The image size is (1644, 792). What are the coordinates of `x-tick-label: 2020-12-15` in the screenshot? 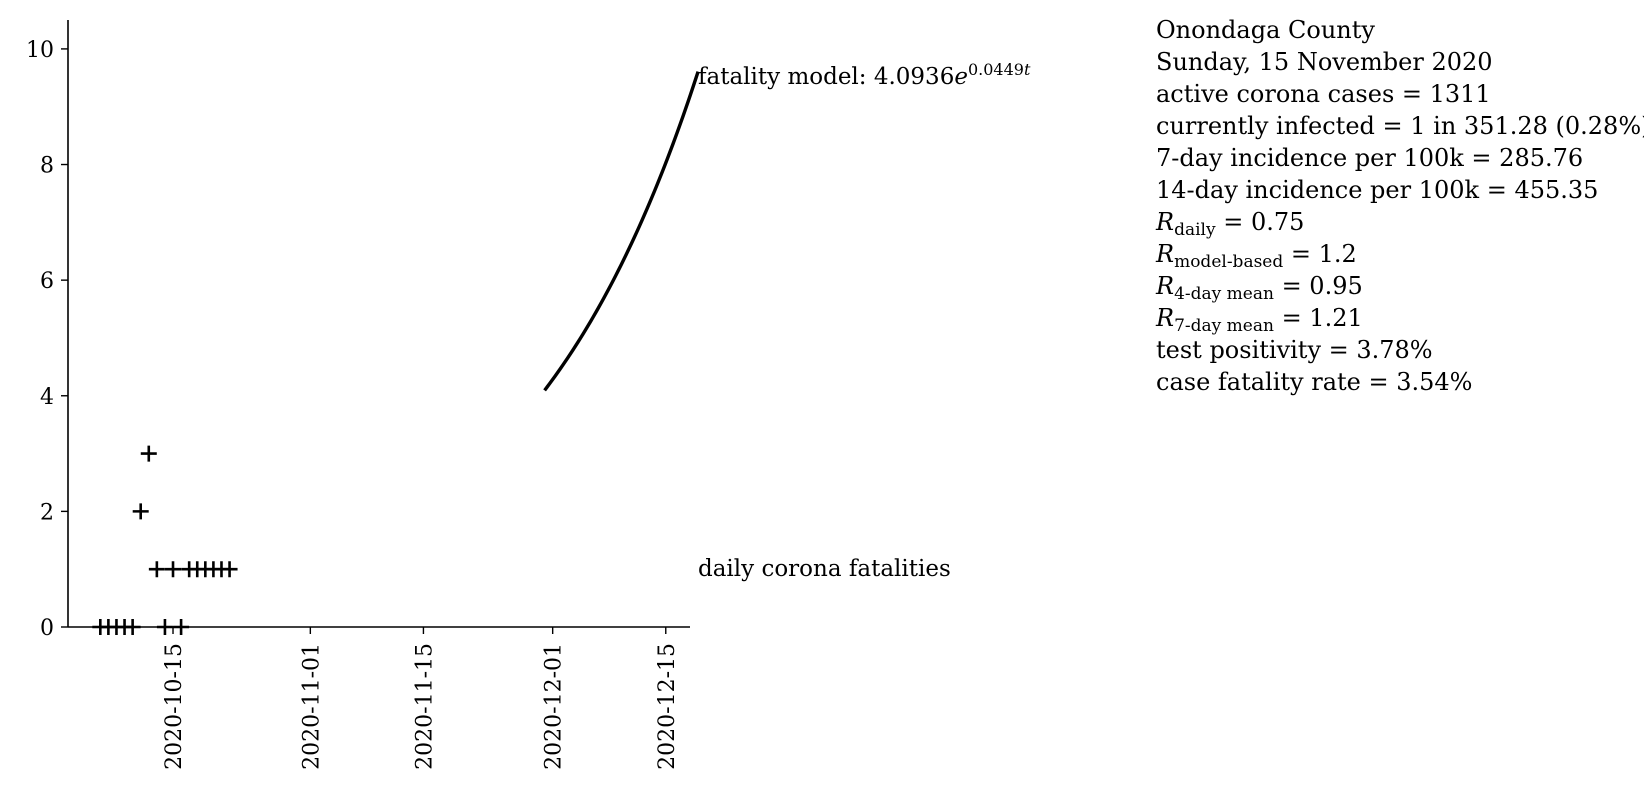 It's located at (667, 706).